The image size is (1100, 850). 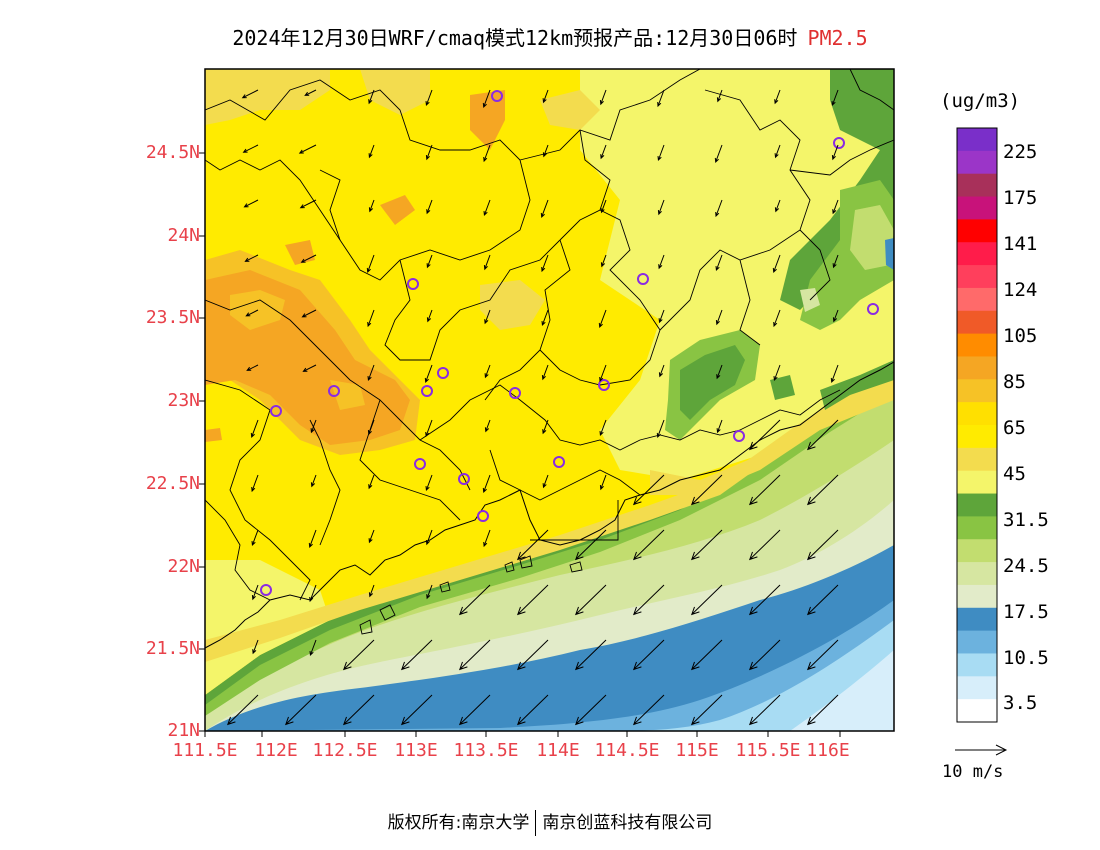 What do you see at coordinates (172, 648) in the screenshot?
I see `lat-label: 21.5N` at bounding box center [172, 648].